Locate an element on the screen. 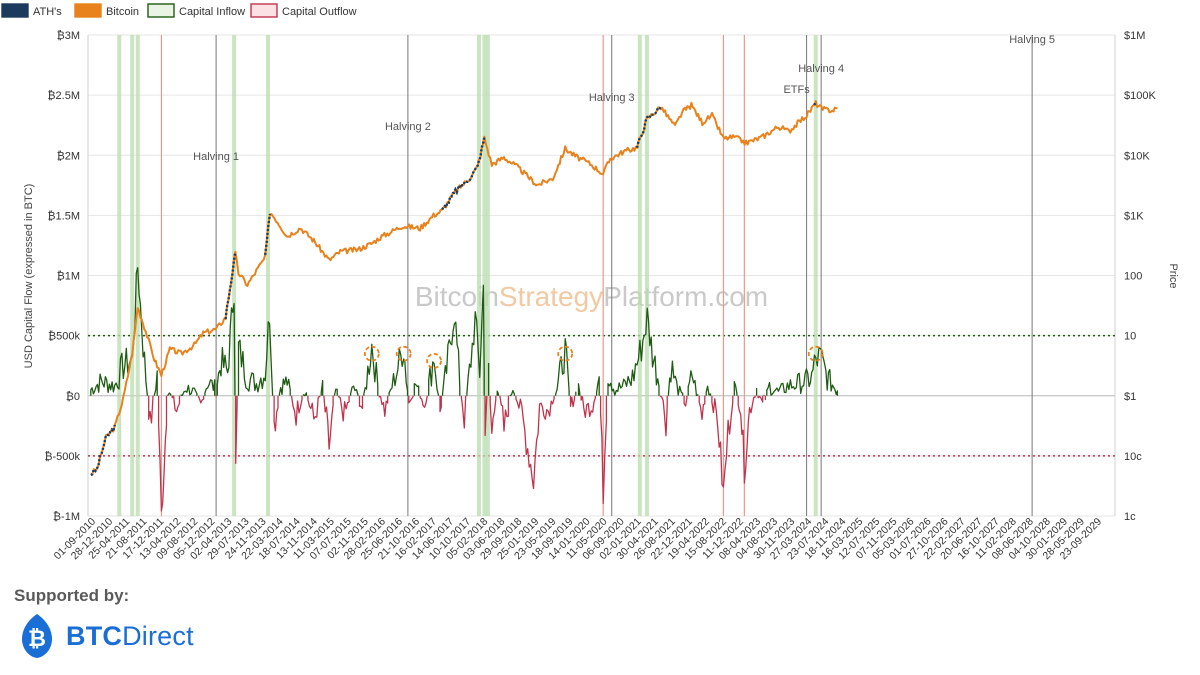  y-right-tick-8: 1c is located at coordinates (1130, 517).